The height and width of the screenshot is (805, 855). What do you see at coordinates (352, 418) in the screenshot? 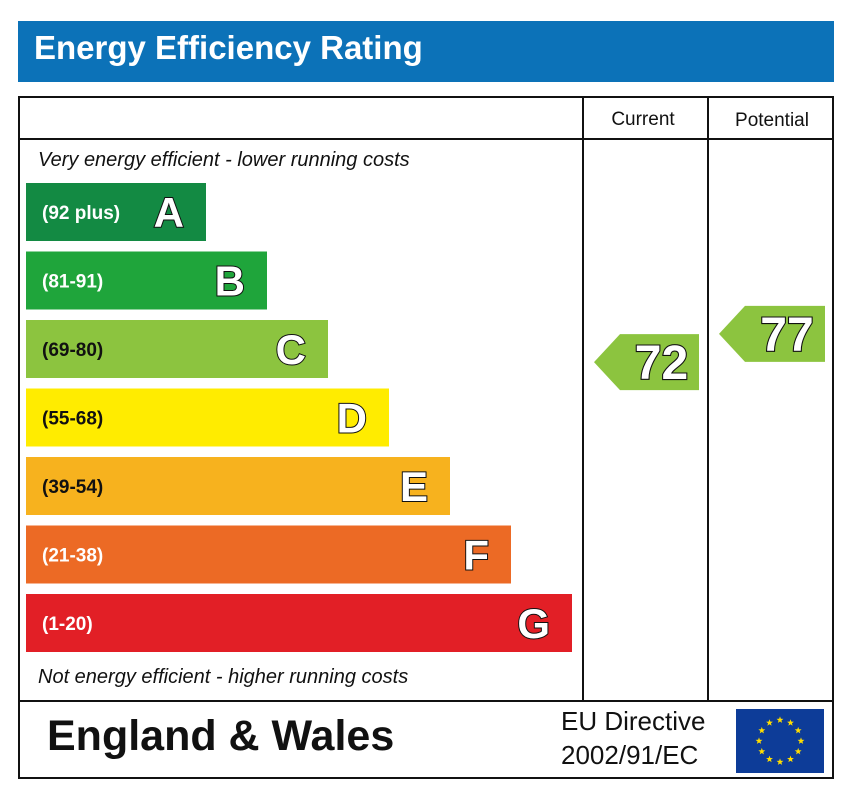
I see `band-letter-d: D` at bounding box center [352, 418].